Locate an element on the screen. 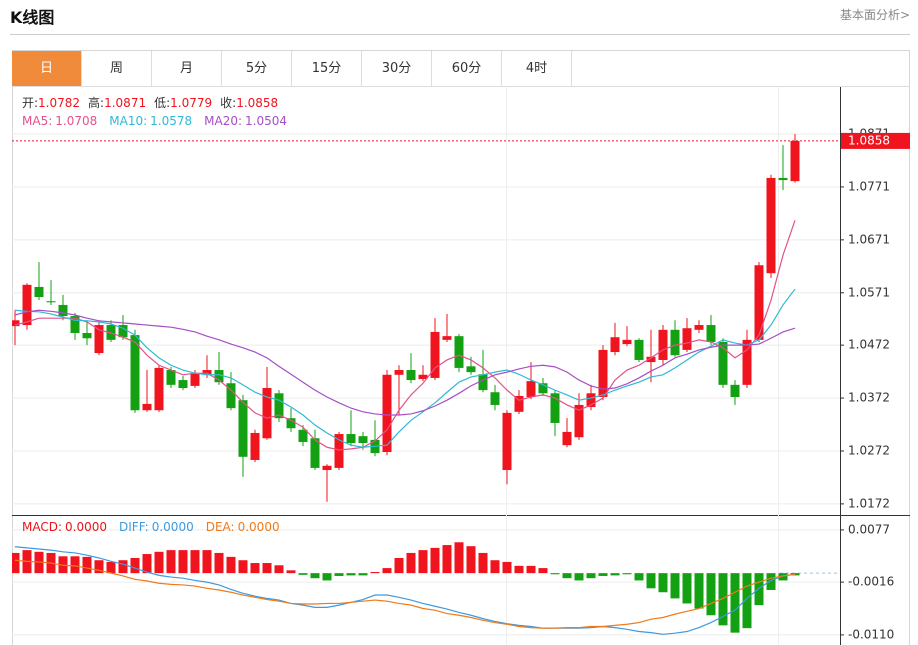 This screenshot has height=645, width=918. info-value: 1.0858 is located at coordinates (257, 103).